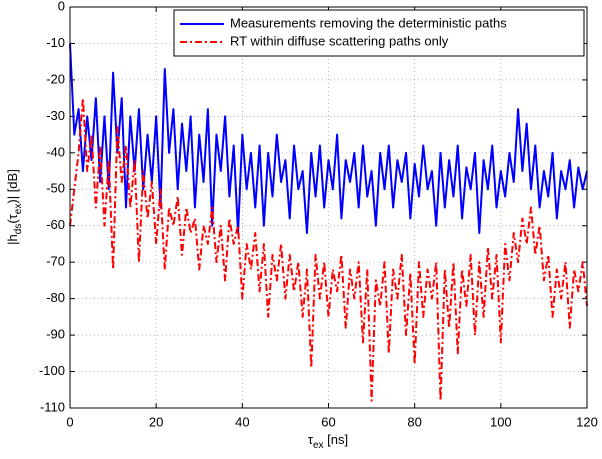 The width and height of the screenshot is (602, 459). What do you see at coordinates (12, 186) in the screenshot?
I see `y-label-part: )| [dB]` at bounding box center [12, 186].